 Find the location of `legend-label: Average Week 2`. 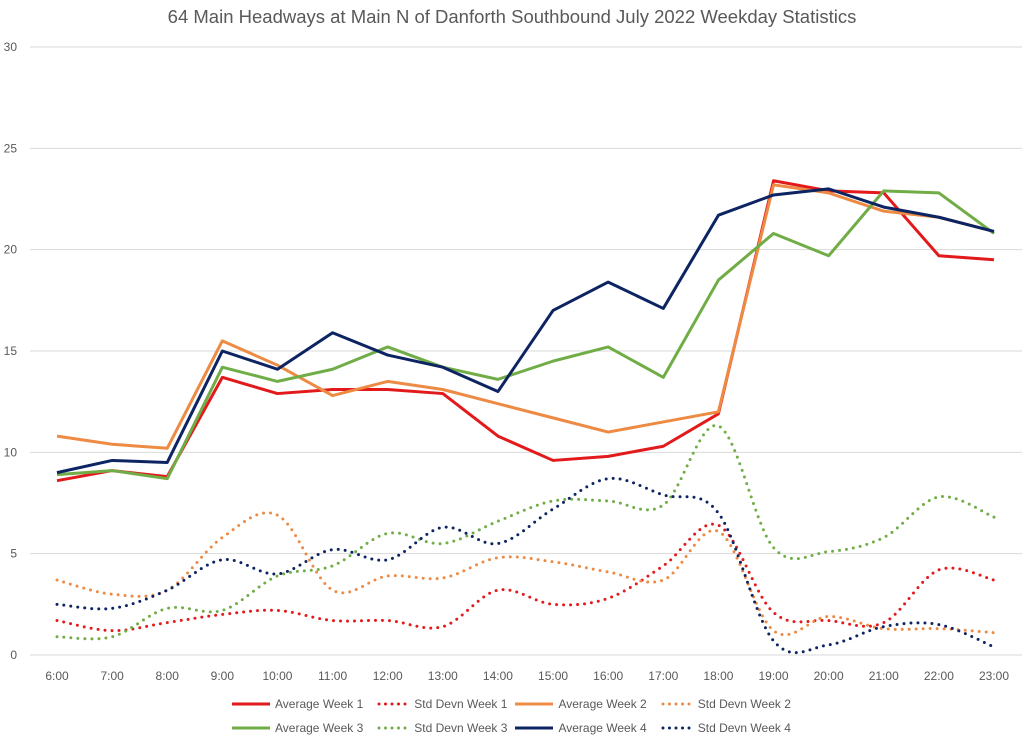

legend-label: Average Week 2 is located at coordinates (602, 704).